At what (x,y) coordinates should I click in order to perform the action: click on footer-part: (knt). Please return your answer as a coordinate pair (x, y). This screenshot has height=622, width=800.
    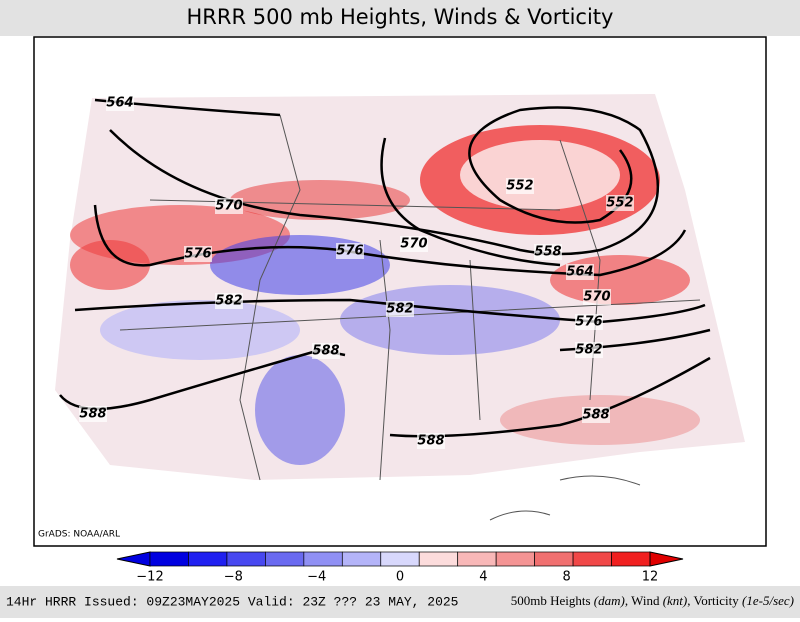
    Looking at the image, I should click on (675, 600).